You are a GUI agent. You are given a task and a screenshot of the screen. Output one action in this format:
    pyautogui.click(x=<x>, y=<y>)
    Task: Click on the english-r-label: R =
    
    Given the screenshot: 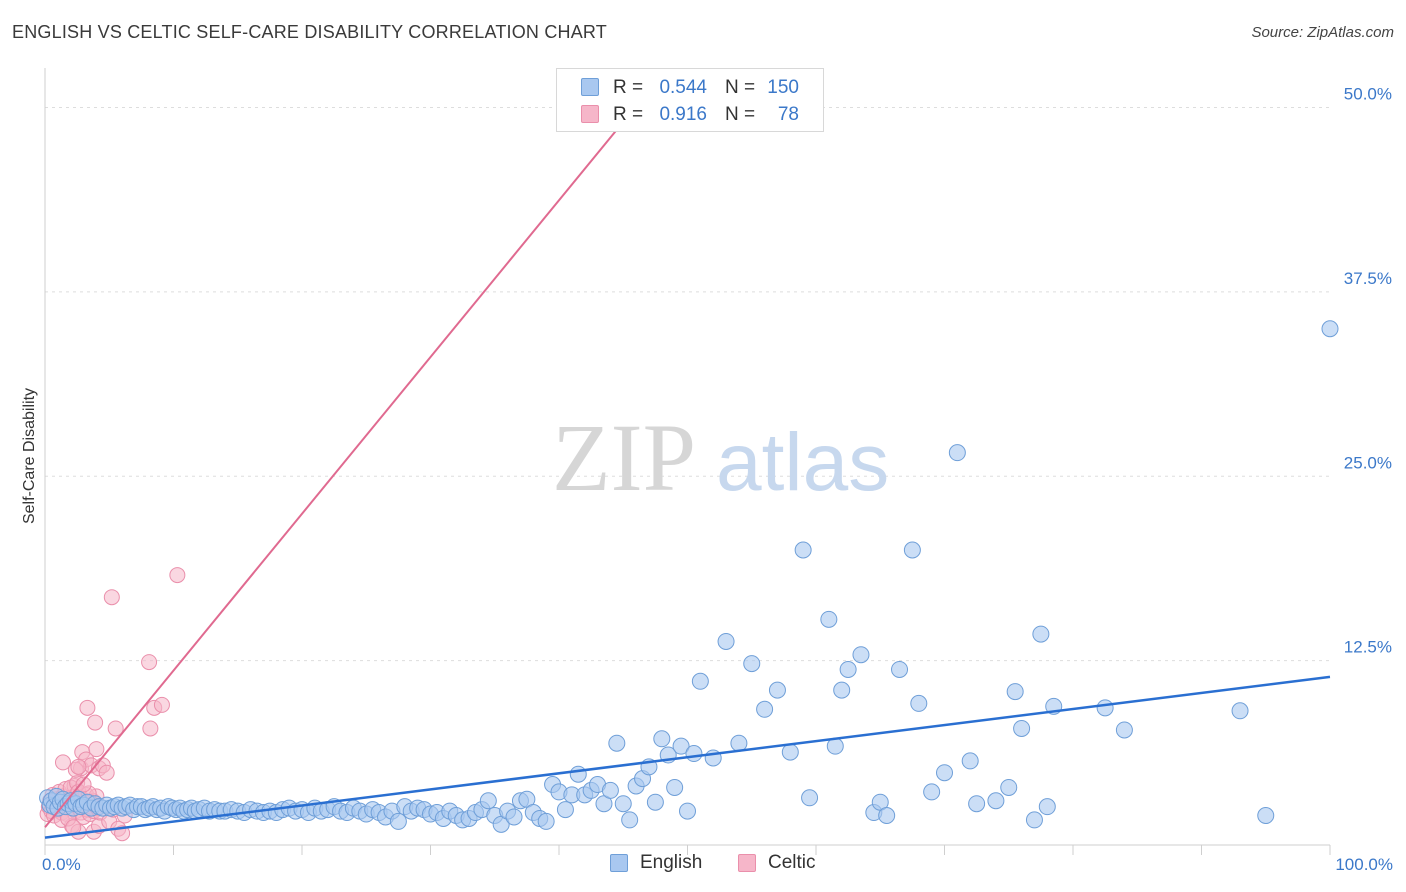 What is the action you would take?
    pyautogui.click(x=628, y=87)
    